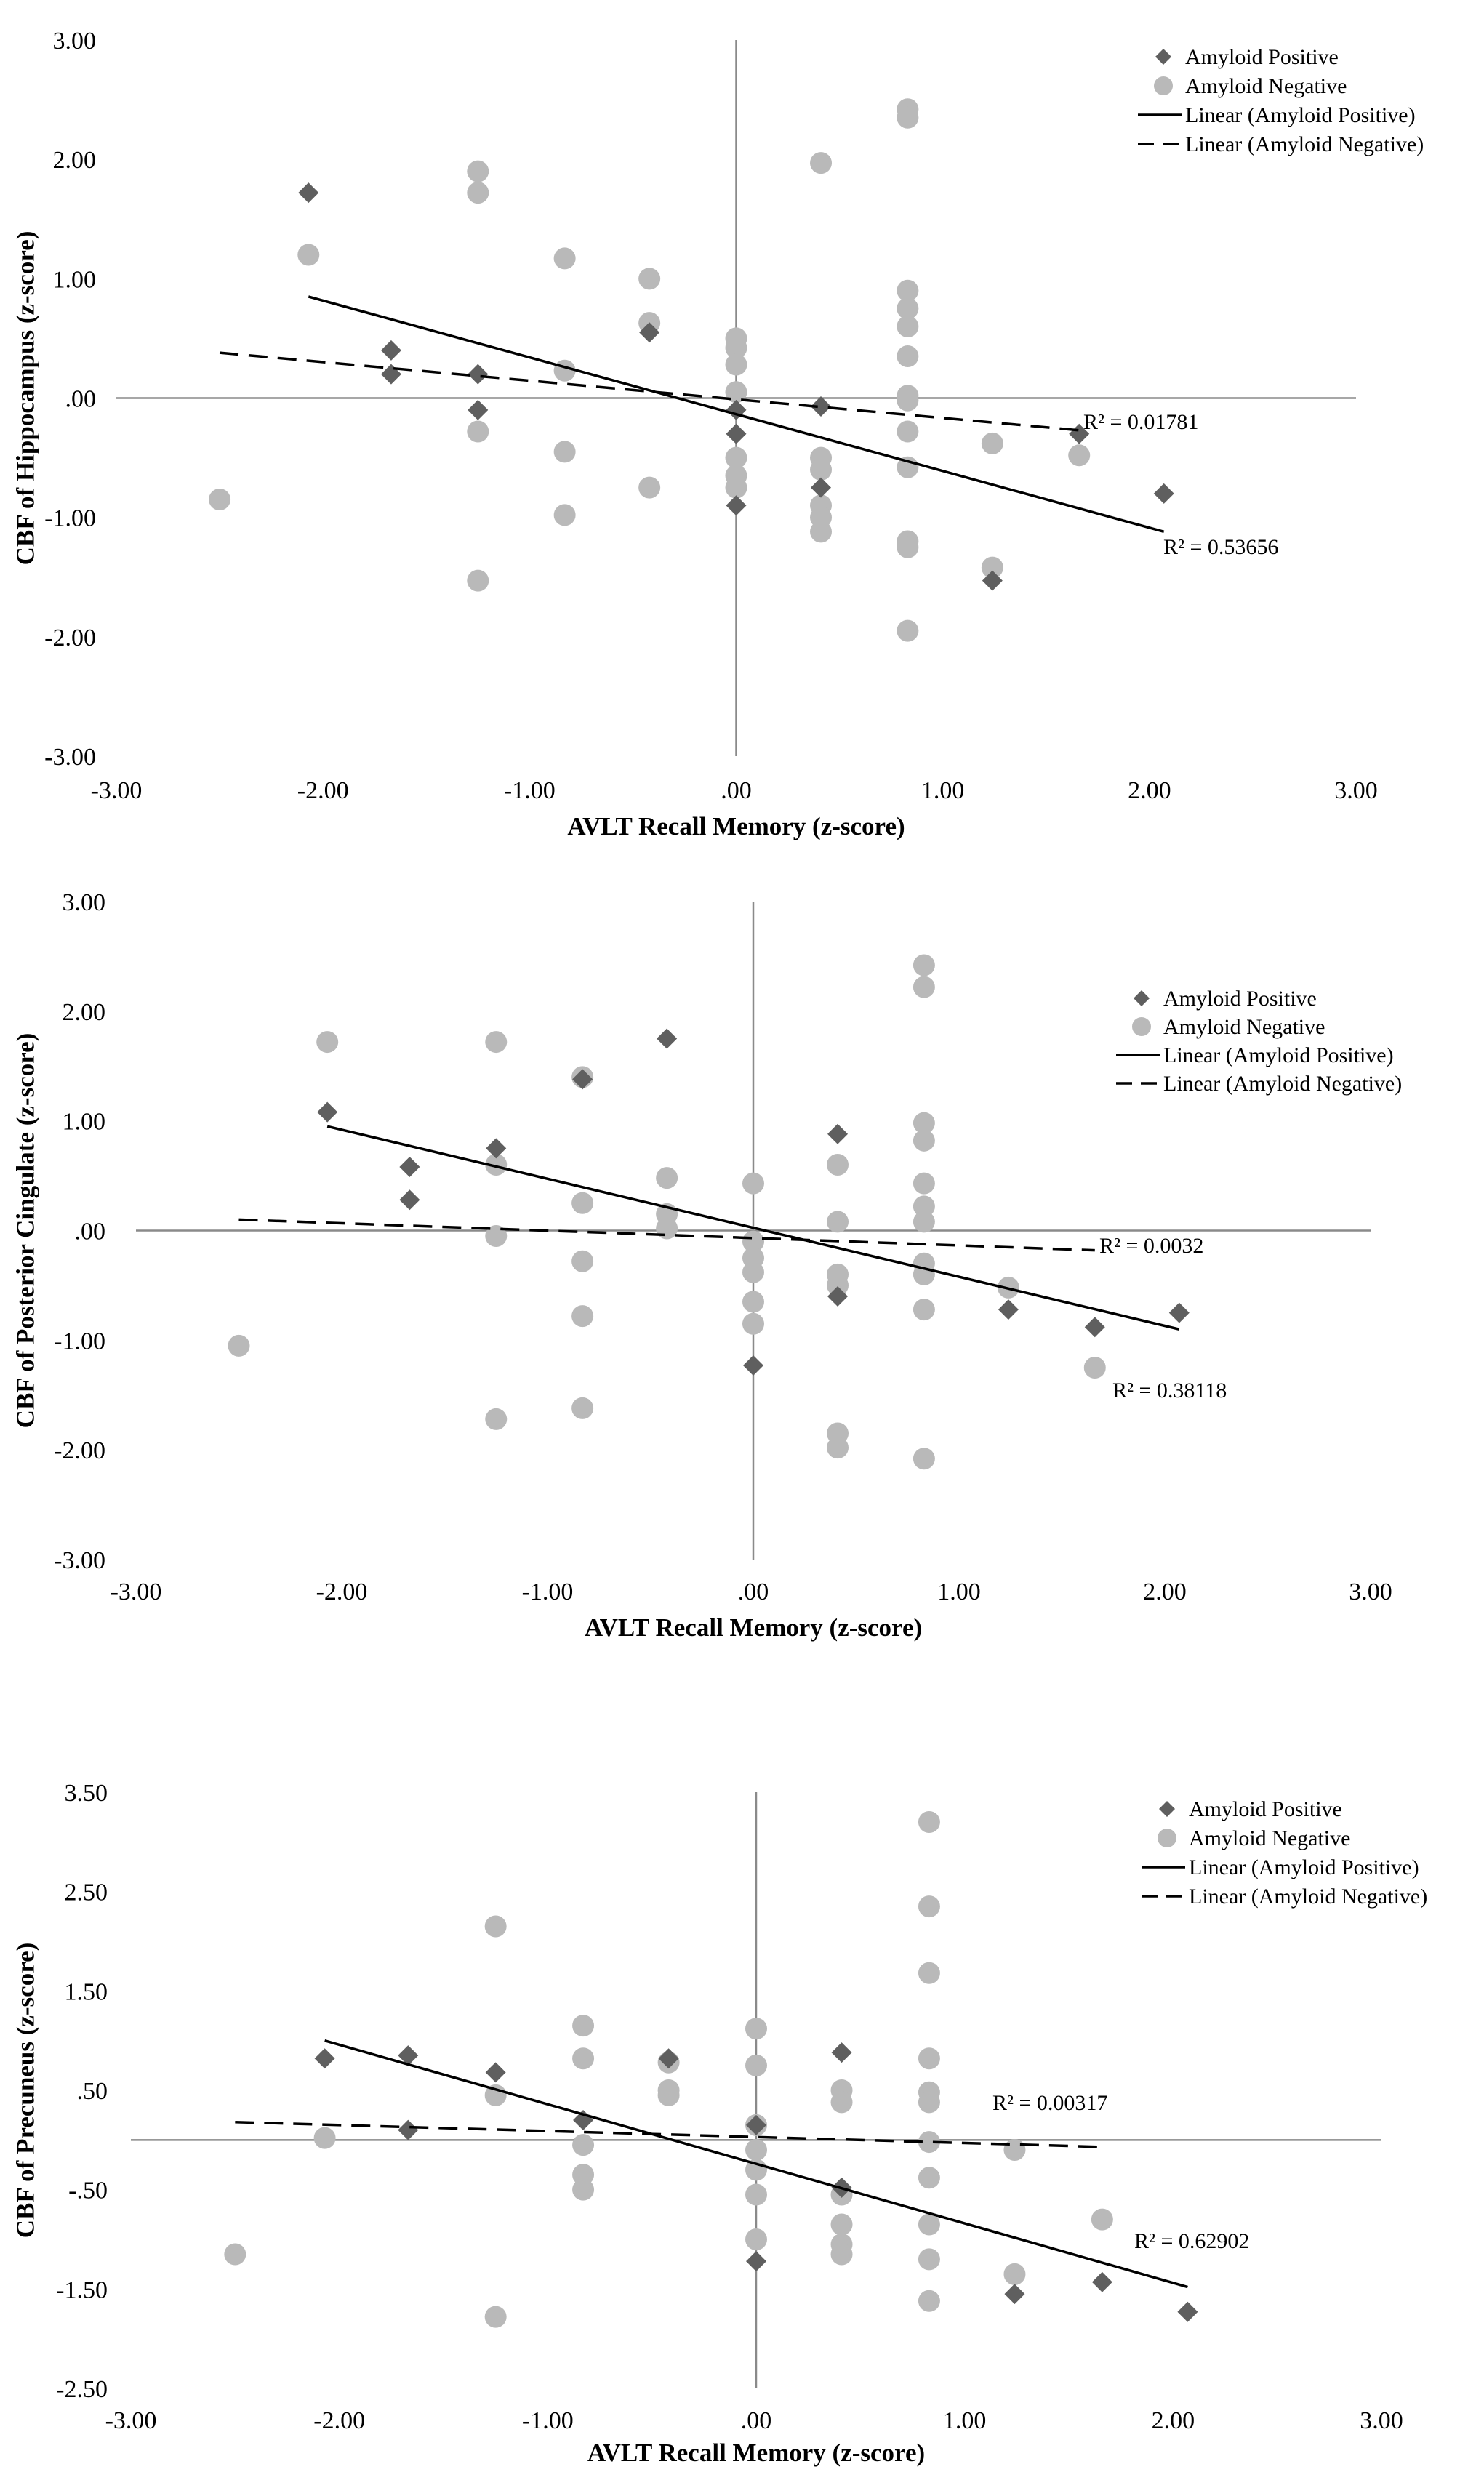  Describe the element at coordinates (548, 1591) in the screenshot. I see `x-tick-label: -1.00` at that location.